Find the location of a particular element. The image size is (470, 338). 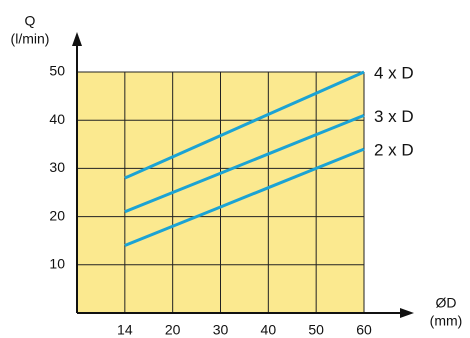

y-axis-arrow is located at coordinates (77, 39).